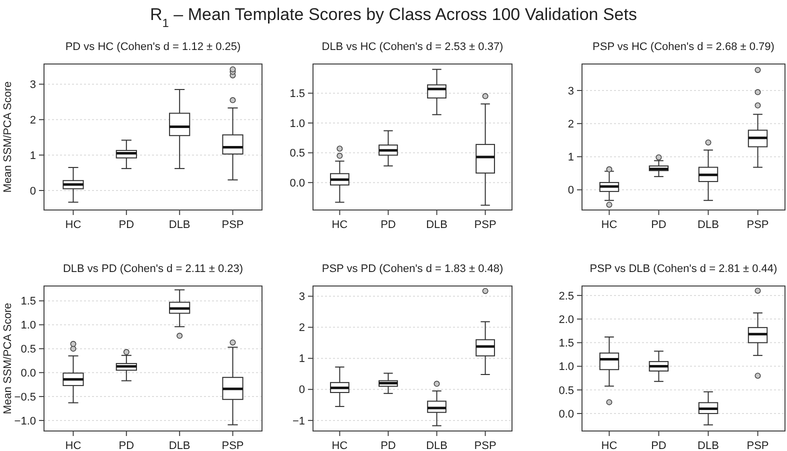 The height and width of the screenshot is (451, 787). What do you see at coordinates (25, 421) in the screenshot?
I see `y-tick-label: −1.0` at bounding box center [25, 421].